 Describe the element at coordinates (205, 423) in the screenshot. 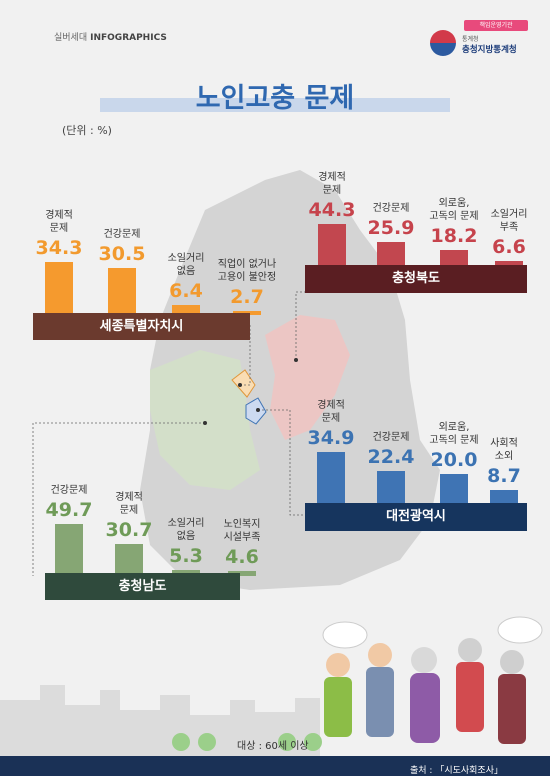

I see `chungnam-dot` at that location.